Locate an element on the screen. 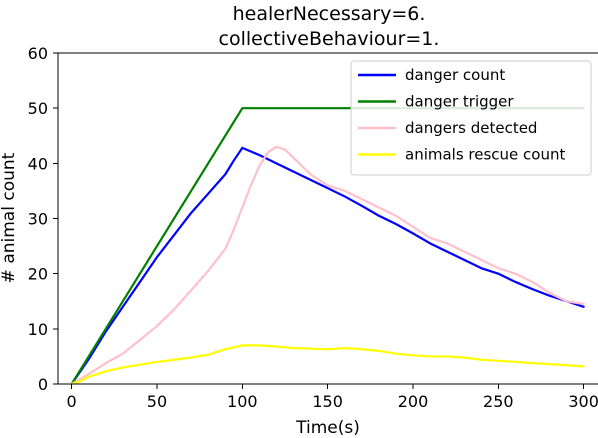 The height and width of the screenshot is (438, 598). x-tick-label: 0 is located at coordinates (72, 401).